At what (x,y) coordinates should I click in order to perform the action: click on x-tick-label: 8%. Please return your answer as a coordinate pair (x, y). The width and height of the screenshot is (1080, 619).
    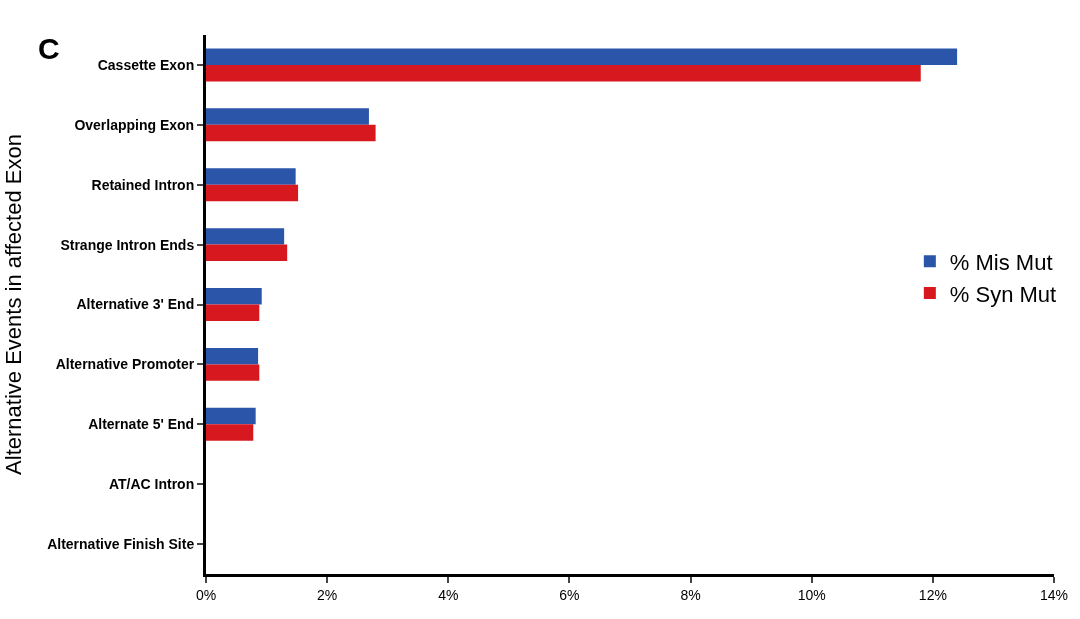
    Looking at the image, I should click on (690, 594).